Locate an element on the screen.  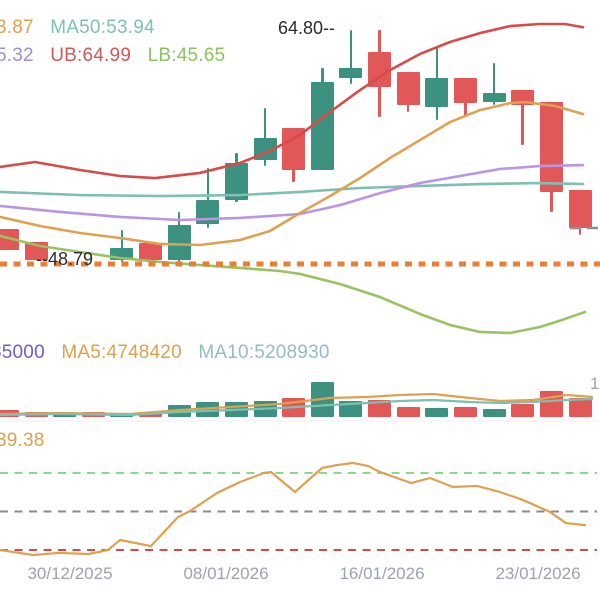
volume-scale-label: 1 is located at coordinates (595, 383).